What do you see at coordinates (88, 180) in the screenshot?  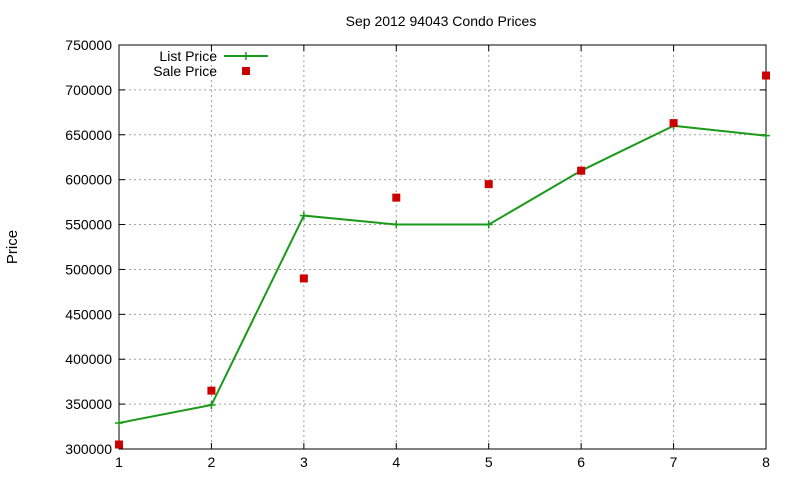 I see `y-tick-label: 600000` at bounding box center [88, 180].